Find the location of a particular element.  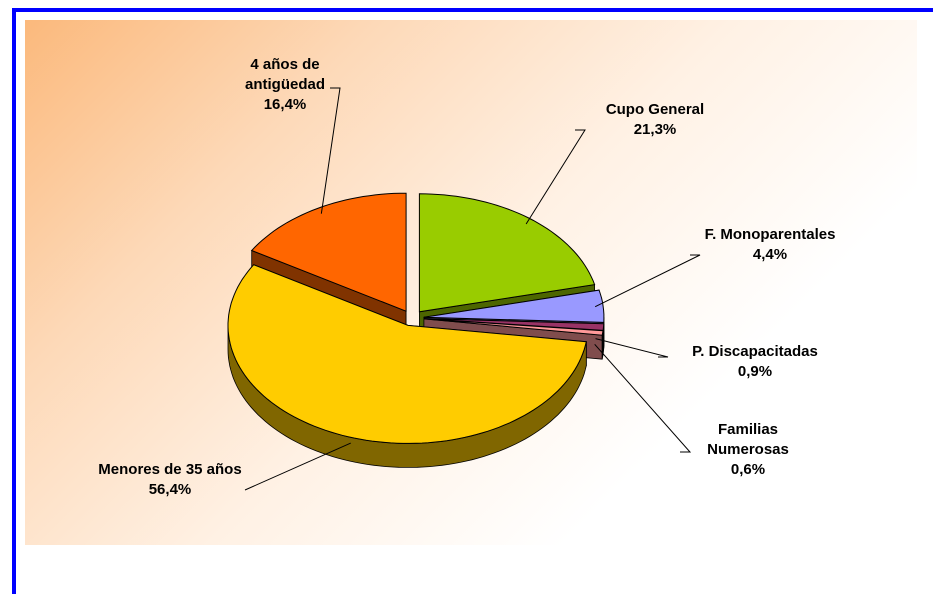

label-name: Familias Numerosas is located at coordinates (748, 439).